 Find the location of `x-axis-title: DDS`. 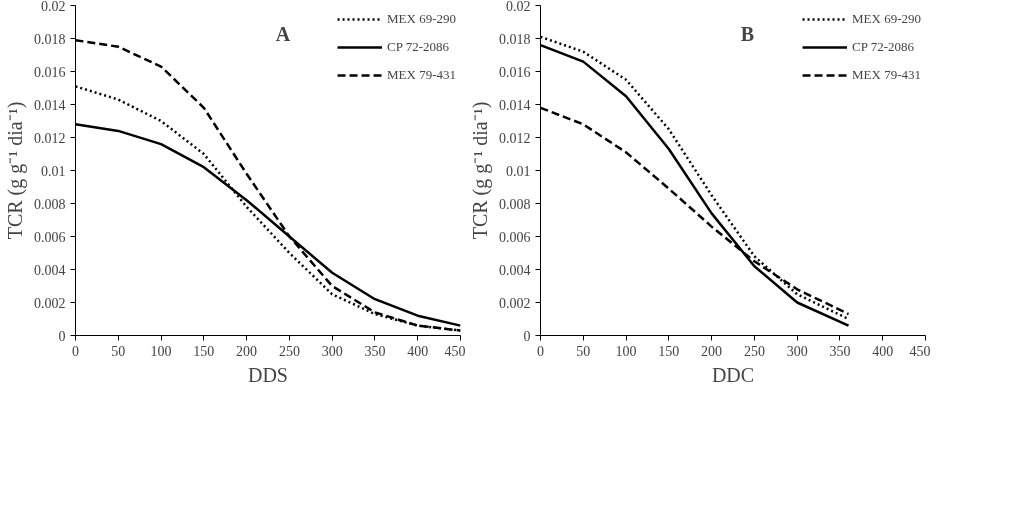

x-axis-title: DDS is located at coordinates (268, 374).